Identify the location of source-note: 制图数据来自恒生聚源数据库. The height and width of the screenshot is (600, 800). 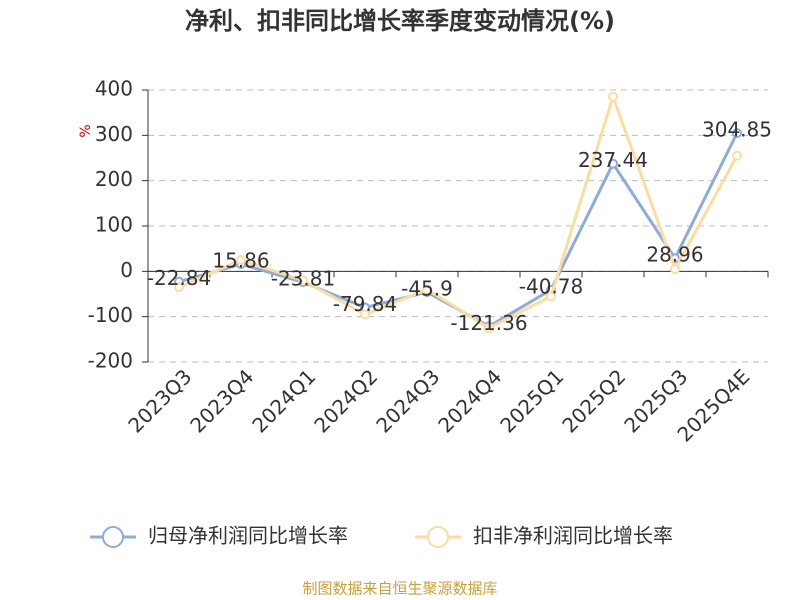
(399, 589).